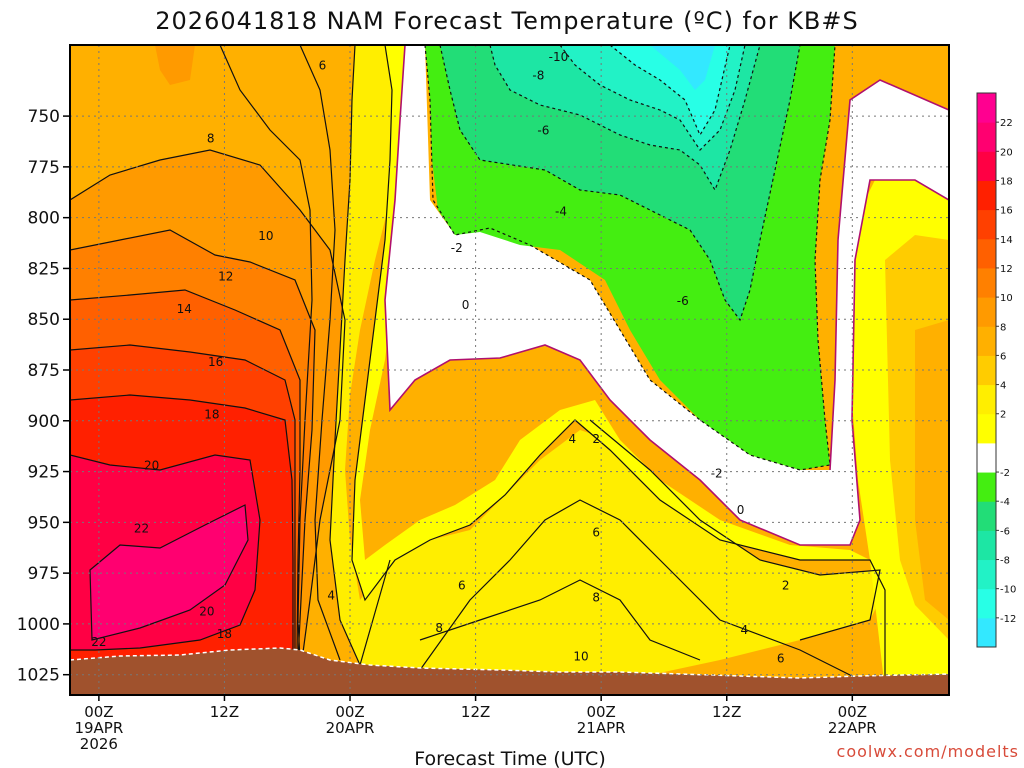 Image resolution: width=1024 pixels, height=768 pixels. Describe the element at coordinates (682, 67) in the screenshot. I see `field-band-below-neg12` at that location.